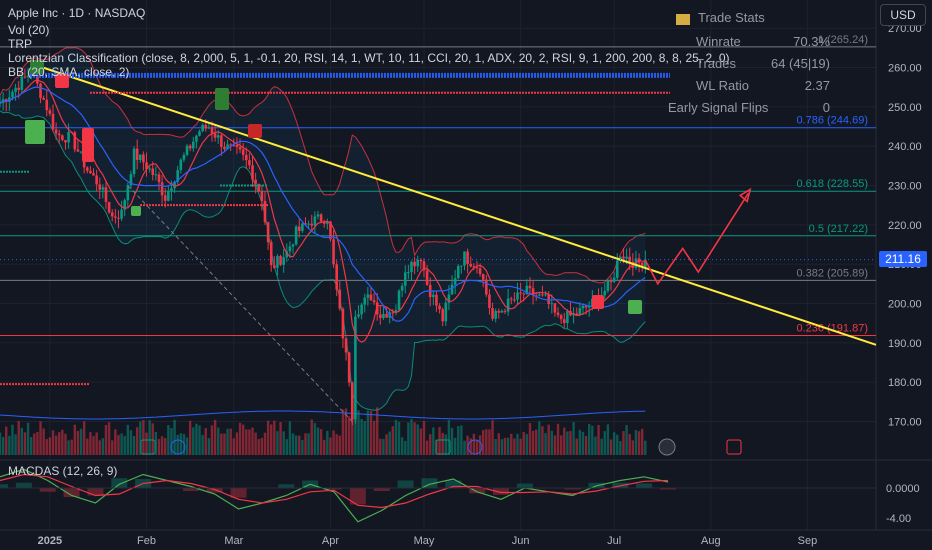 This screenshot has width=932, height=550. I want to click on trades-label: Trades, so click(716, 63).